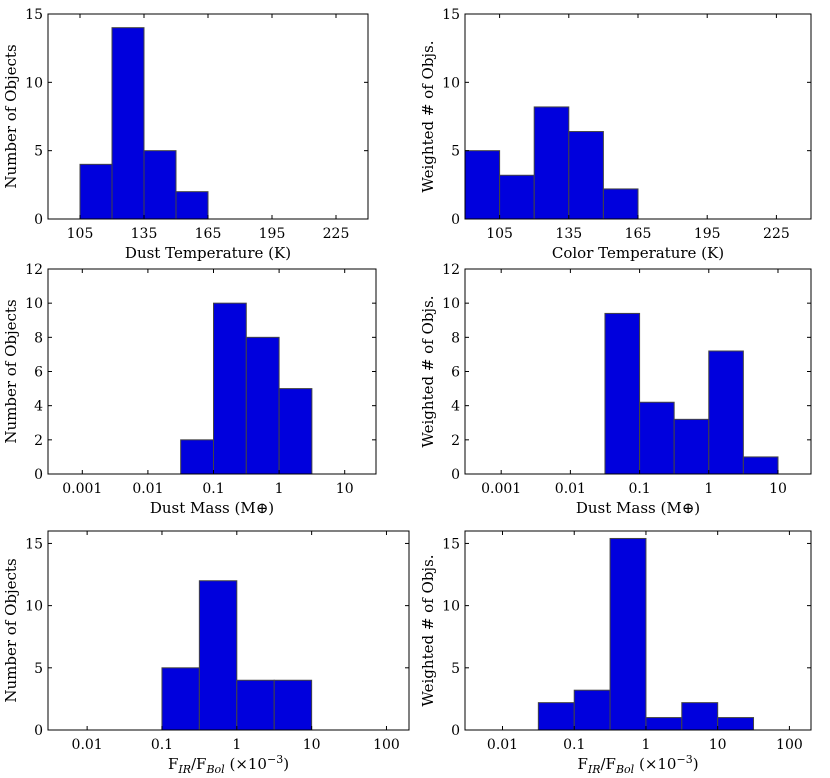 This screenshot has height=778, width=830. I want to click on y-tick-label: 4, so click(38, 407).